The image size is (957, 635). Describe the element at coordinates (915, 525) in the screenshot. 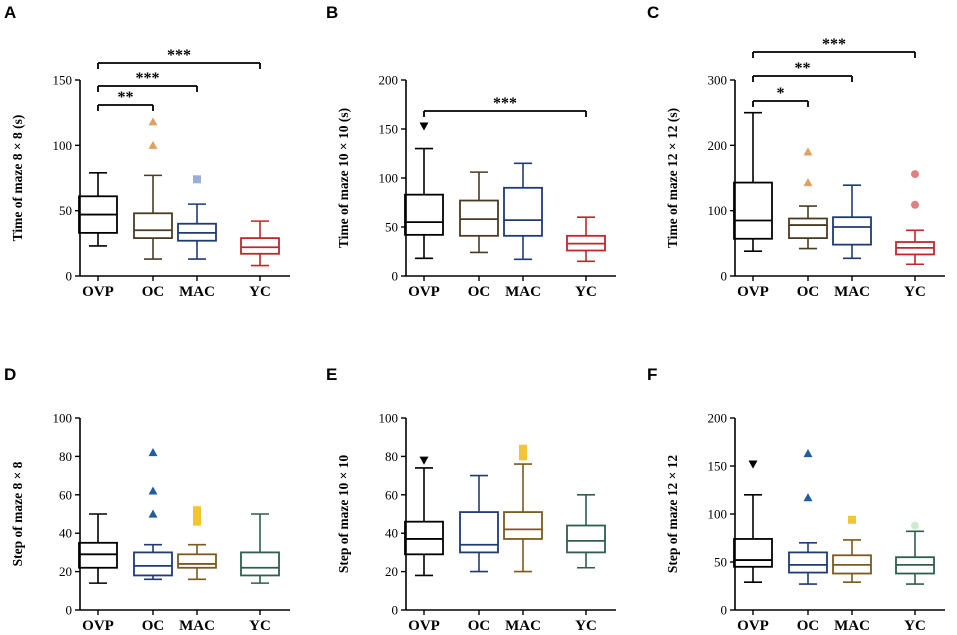

I see `outlier-circle` at that location.